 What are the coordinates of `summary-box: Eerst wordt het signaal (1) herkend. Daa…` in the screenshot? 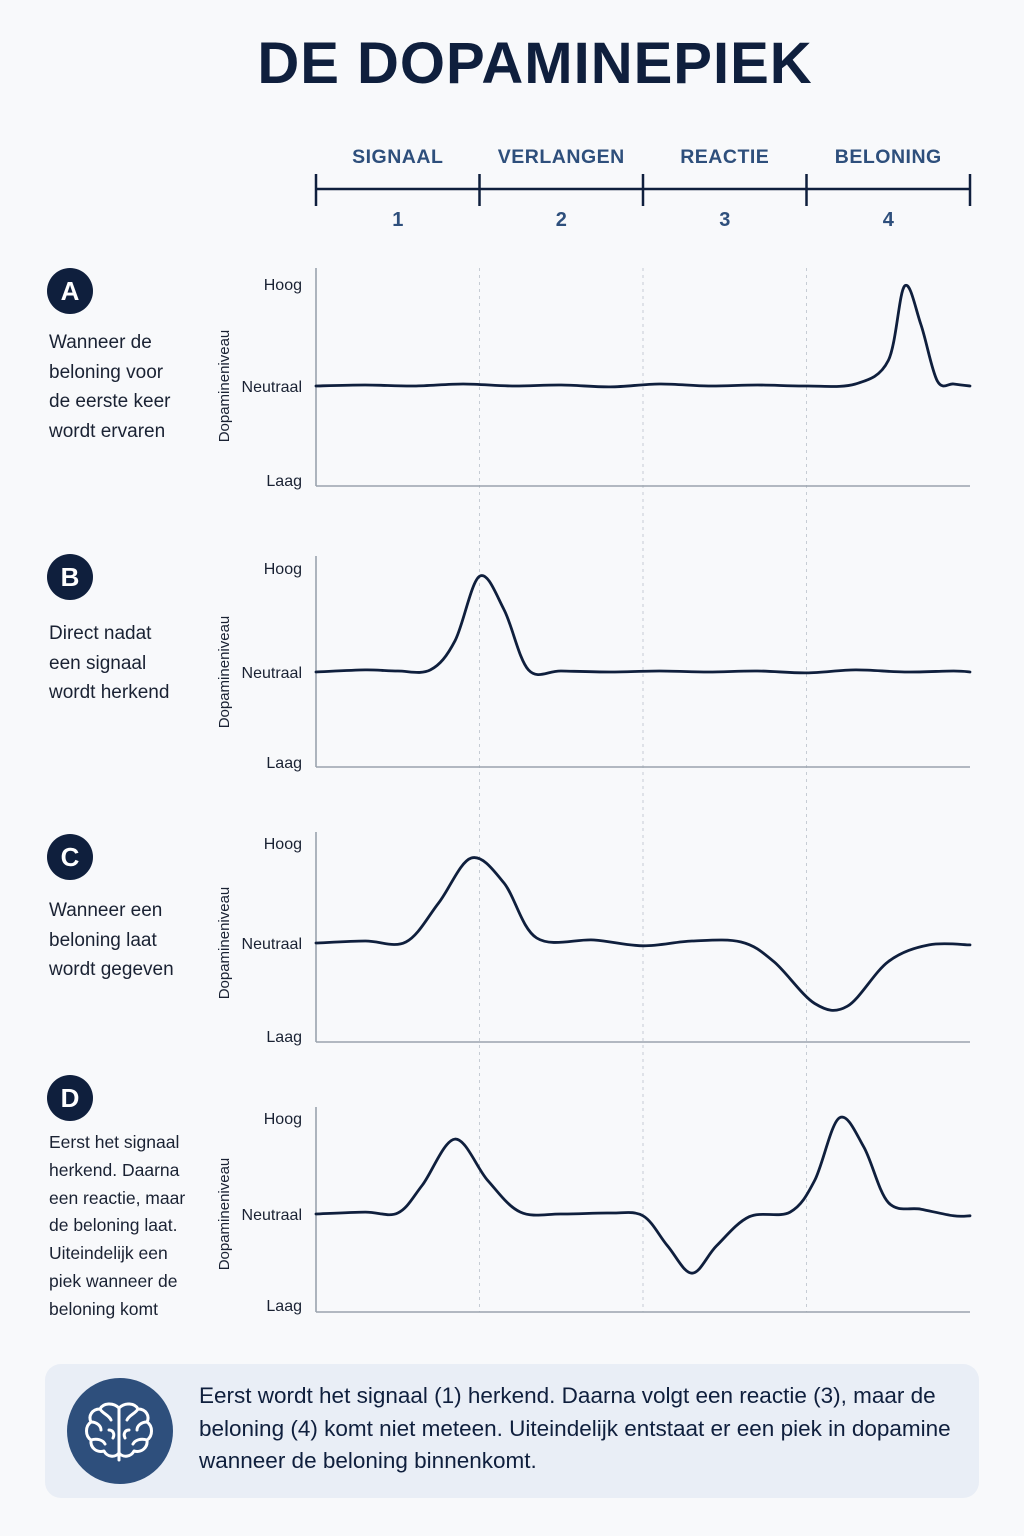 It's located at (512, 1431).